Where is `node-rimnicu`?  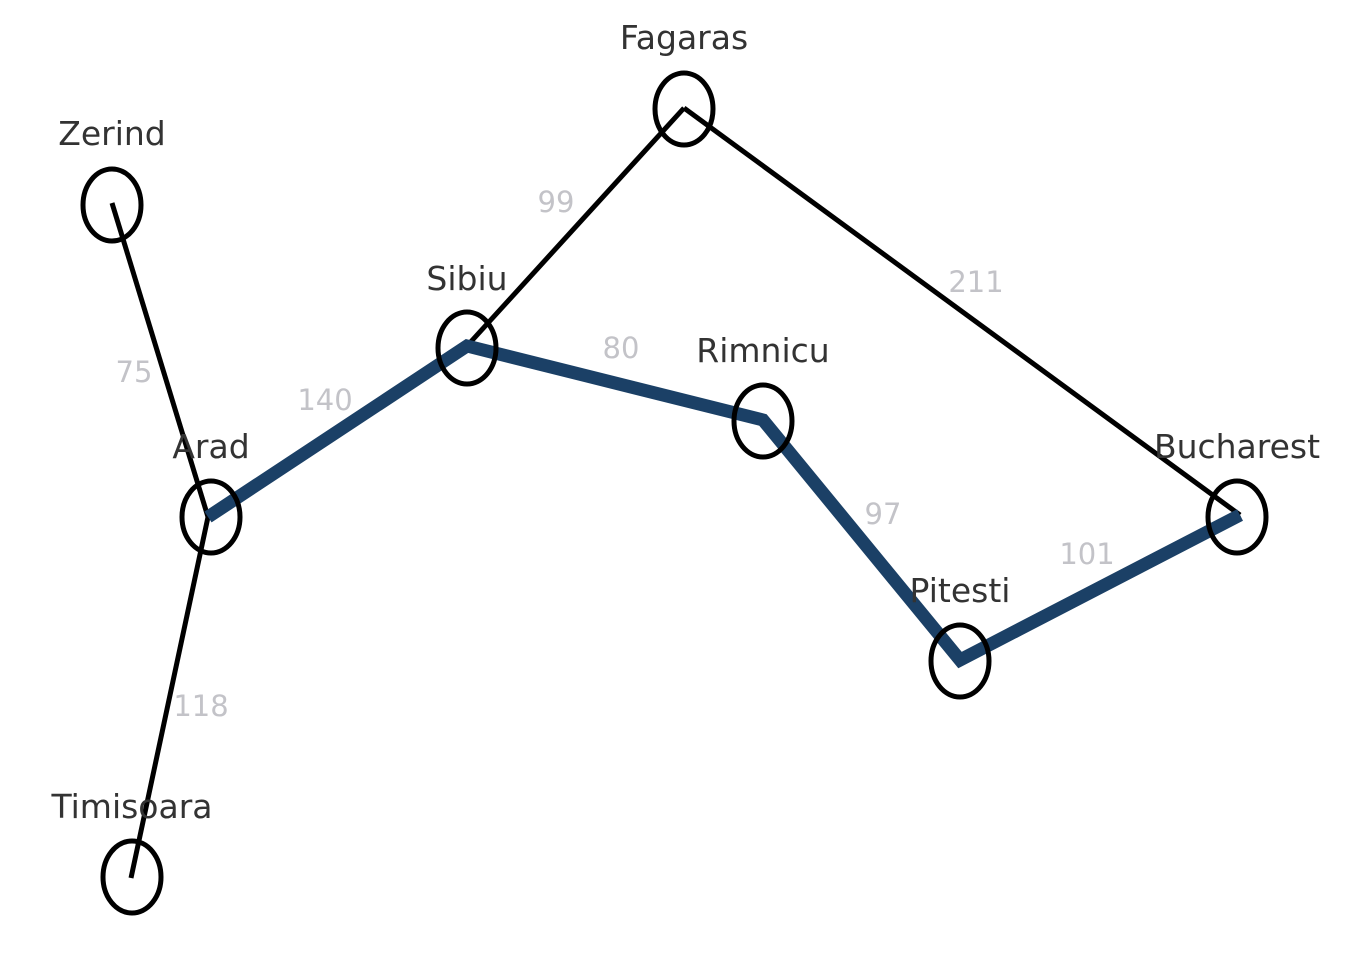 node-rimnicu is located at coordinates (763, 421).